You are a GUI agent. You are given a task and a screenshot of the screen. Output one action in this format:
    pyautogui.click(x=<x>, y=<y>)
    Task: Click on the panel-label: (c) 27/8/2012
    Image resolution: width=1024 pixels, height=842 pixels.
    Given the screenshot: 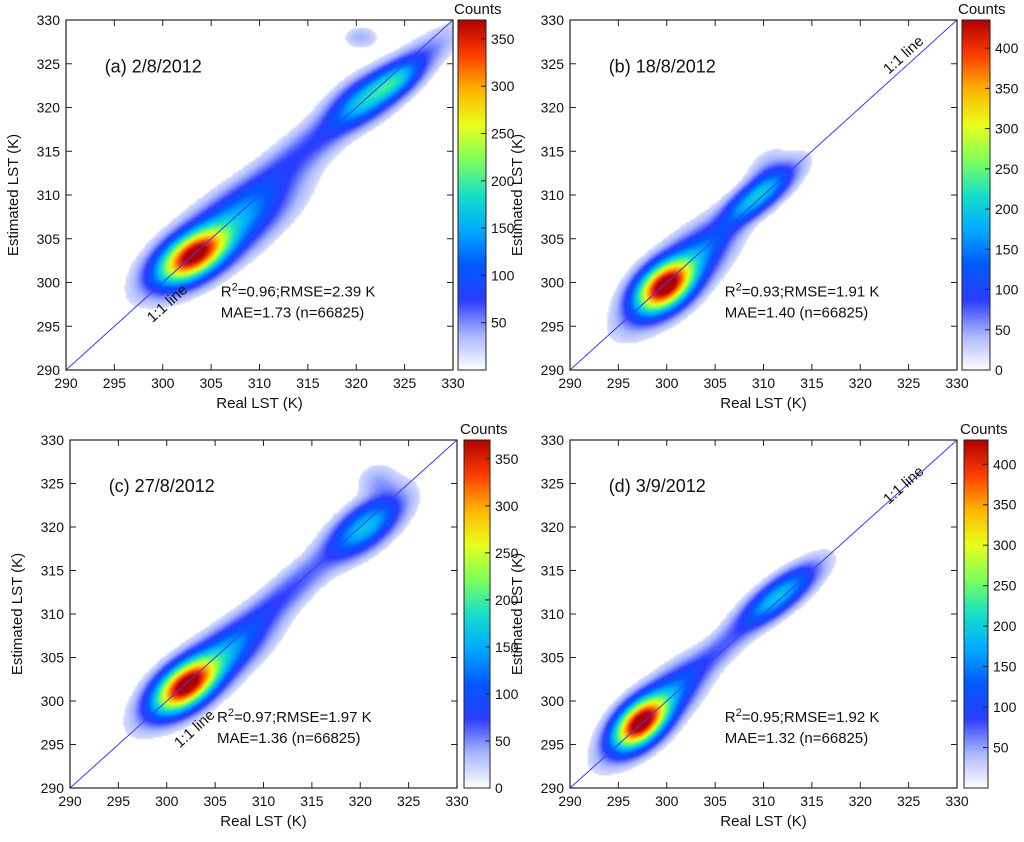 What is the action you would take?
    pyautogui.click(x=162, y=486)
    